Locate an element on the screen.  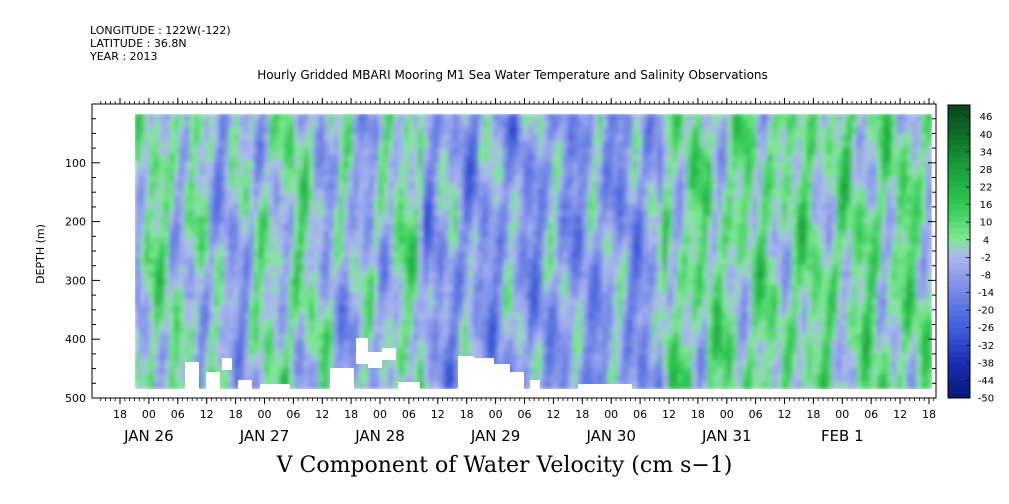
x-date-label: JAN 29 is located at coordinates (495, 436).